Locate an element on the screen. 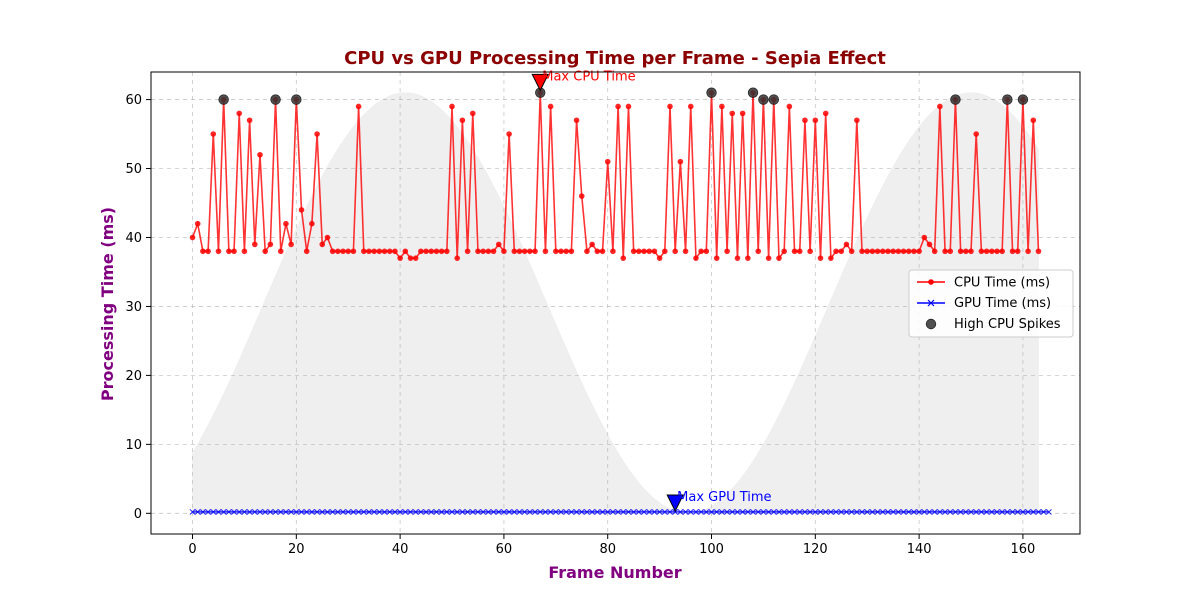  x-tick-label: 120 is located at coordinates (815, 549).